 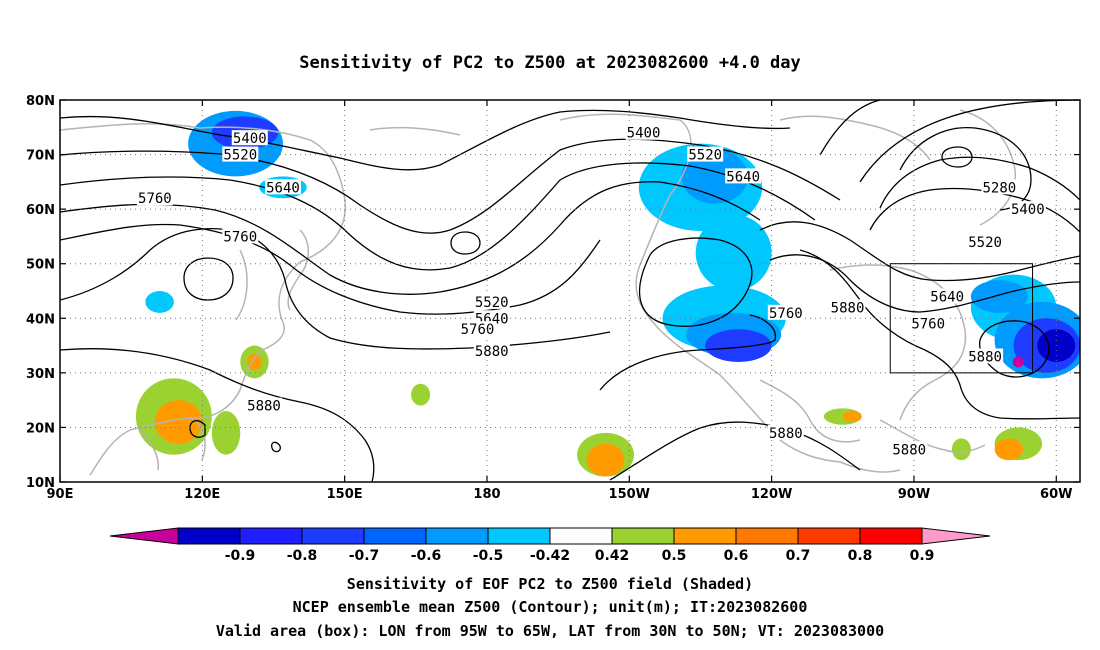 What do you see at coordinates (40, 101) in the screenshot?
I see `y-tick-label: 80N` at bounding box center [40, 101].